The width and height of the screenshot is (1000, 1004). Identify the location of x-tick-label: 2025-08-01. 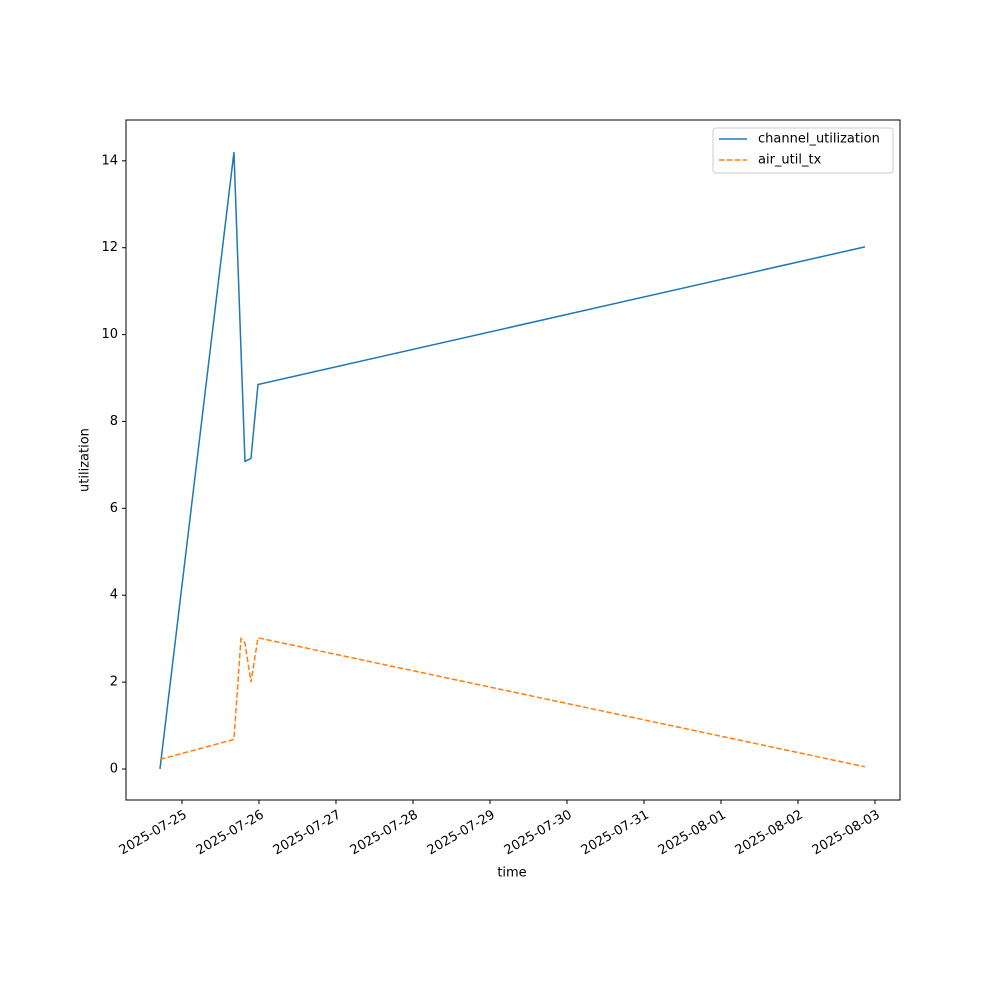
(692, 833).